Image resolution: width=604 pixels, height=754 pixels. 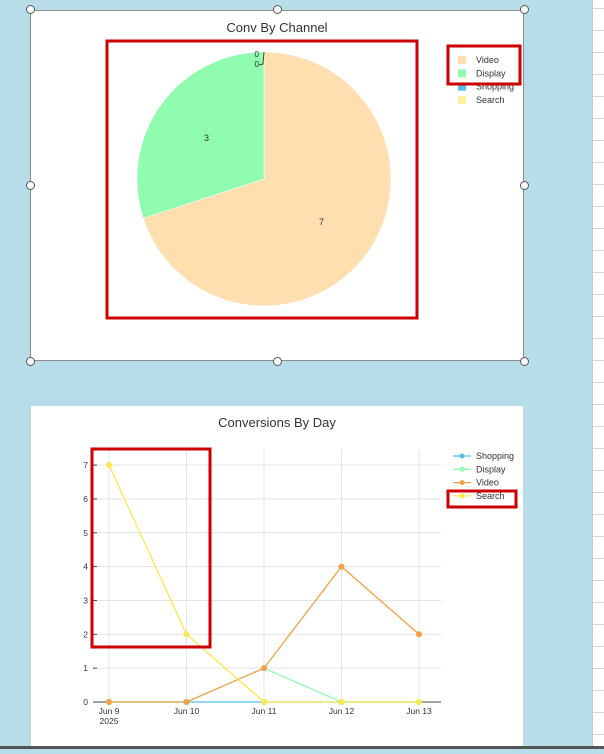 What do you see at coordinates (524, 361) in the screenshot?
I see `resize-handle-bottom-right` at bounding box center [524, 361].